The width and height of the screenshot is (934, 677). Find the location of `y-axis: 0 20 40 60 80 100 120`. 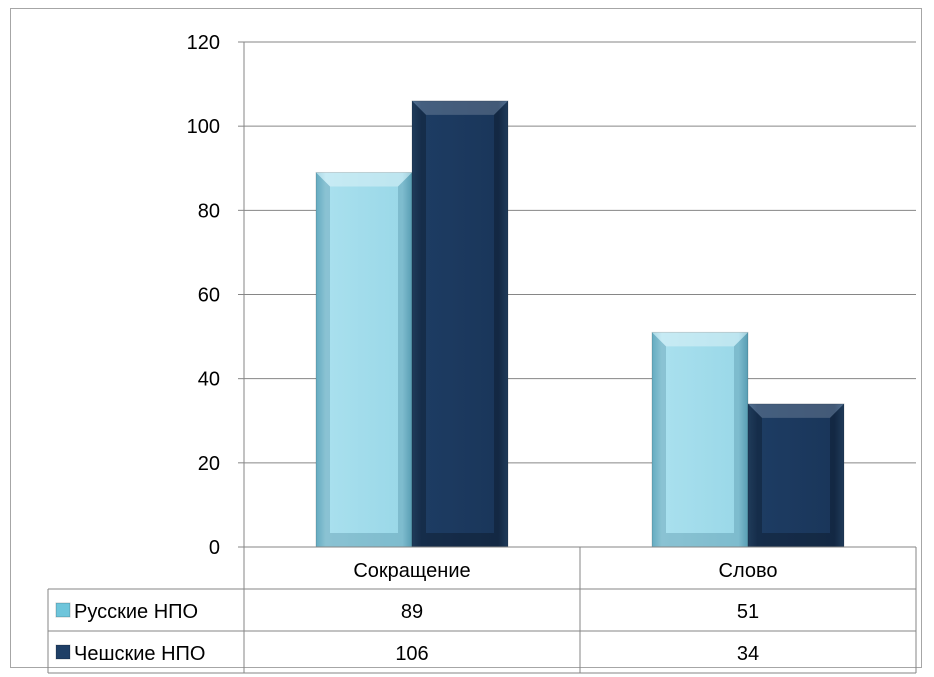

y-axis: 0 20 40 60 80 100 120 is located at coordinates (216, 295).